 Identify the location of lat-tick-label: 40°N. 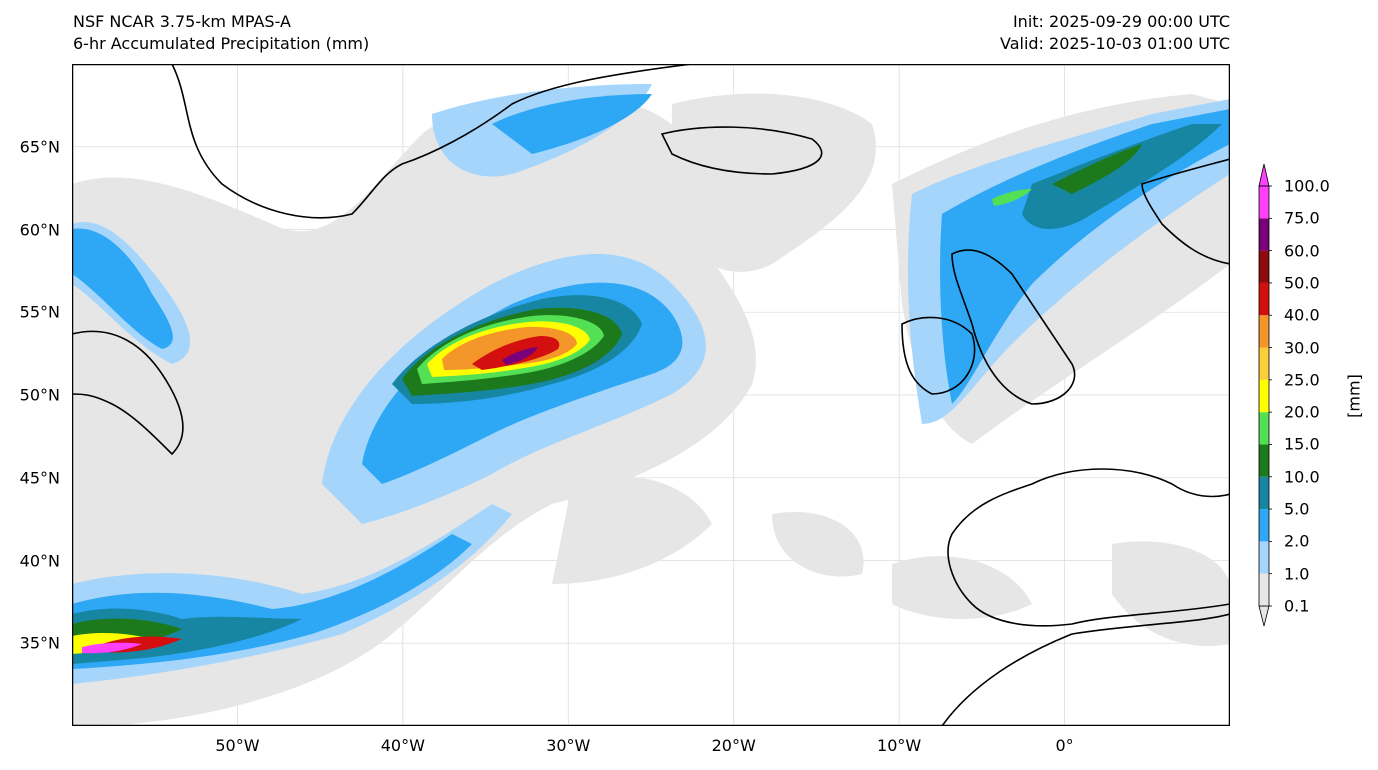
(39, 560).